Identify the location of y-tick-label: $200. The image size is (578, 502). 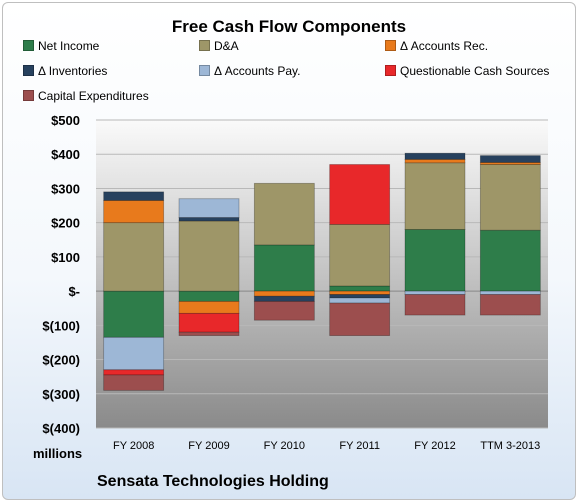
(65, 223).